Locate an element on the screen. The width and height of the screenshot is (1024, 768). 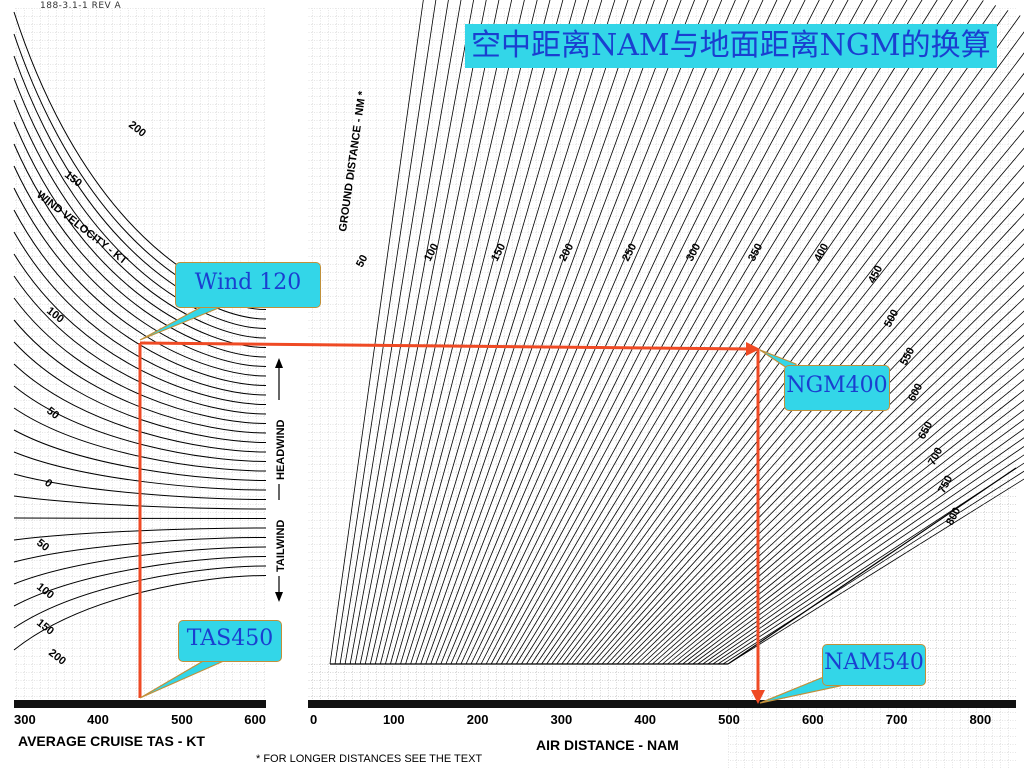
headwind-tailwind-indicator: HEADWIND TAILWIND is located at coordinates (281, 480).